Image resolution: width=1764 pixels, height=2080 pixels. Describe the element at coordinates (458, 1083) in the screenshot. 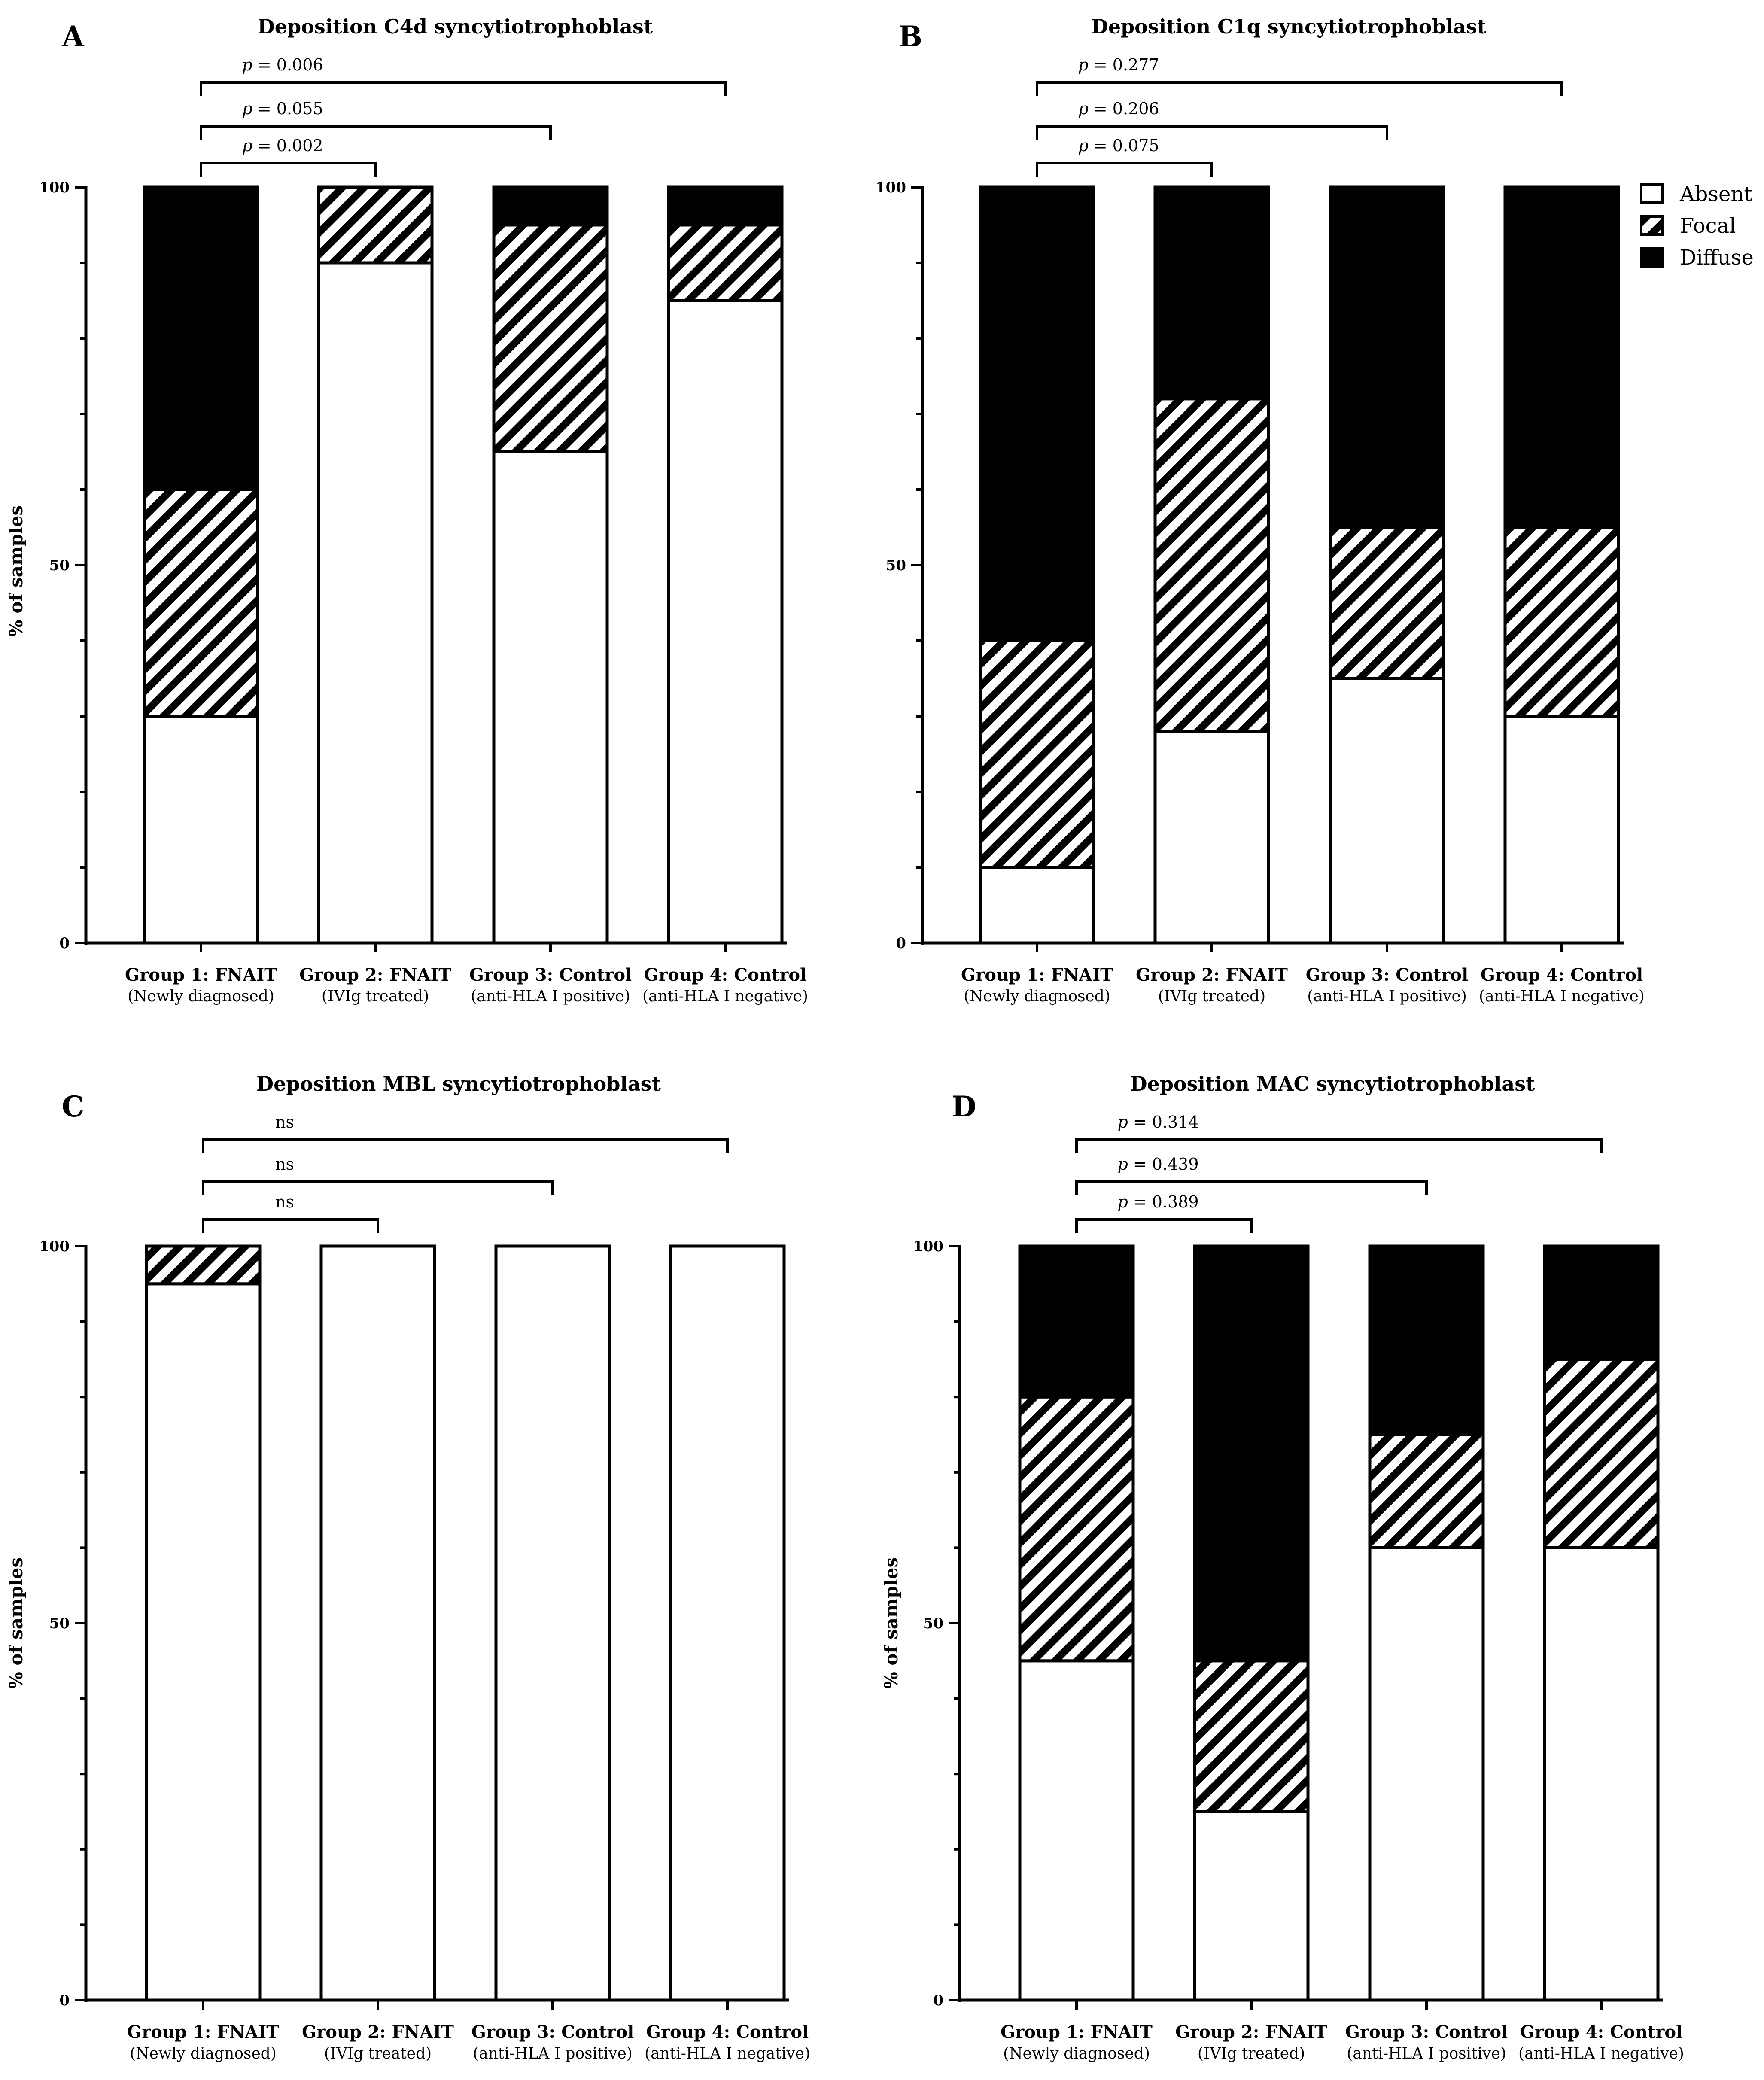

I see `chart-title: Deposition MBL syncytiotrophoblast` at that location.